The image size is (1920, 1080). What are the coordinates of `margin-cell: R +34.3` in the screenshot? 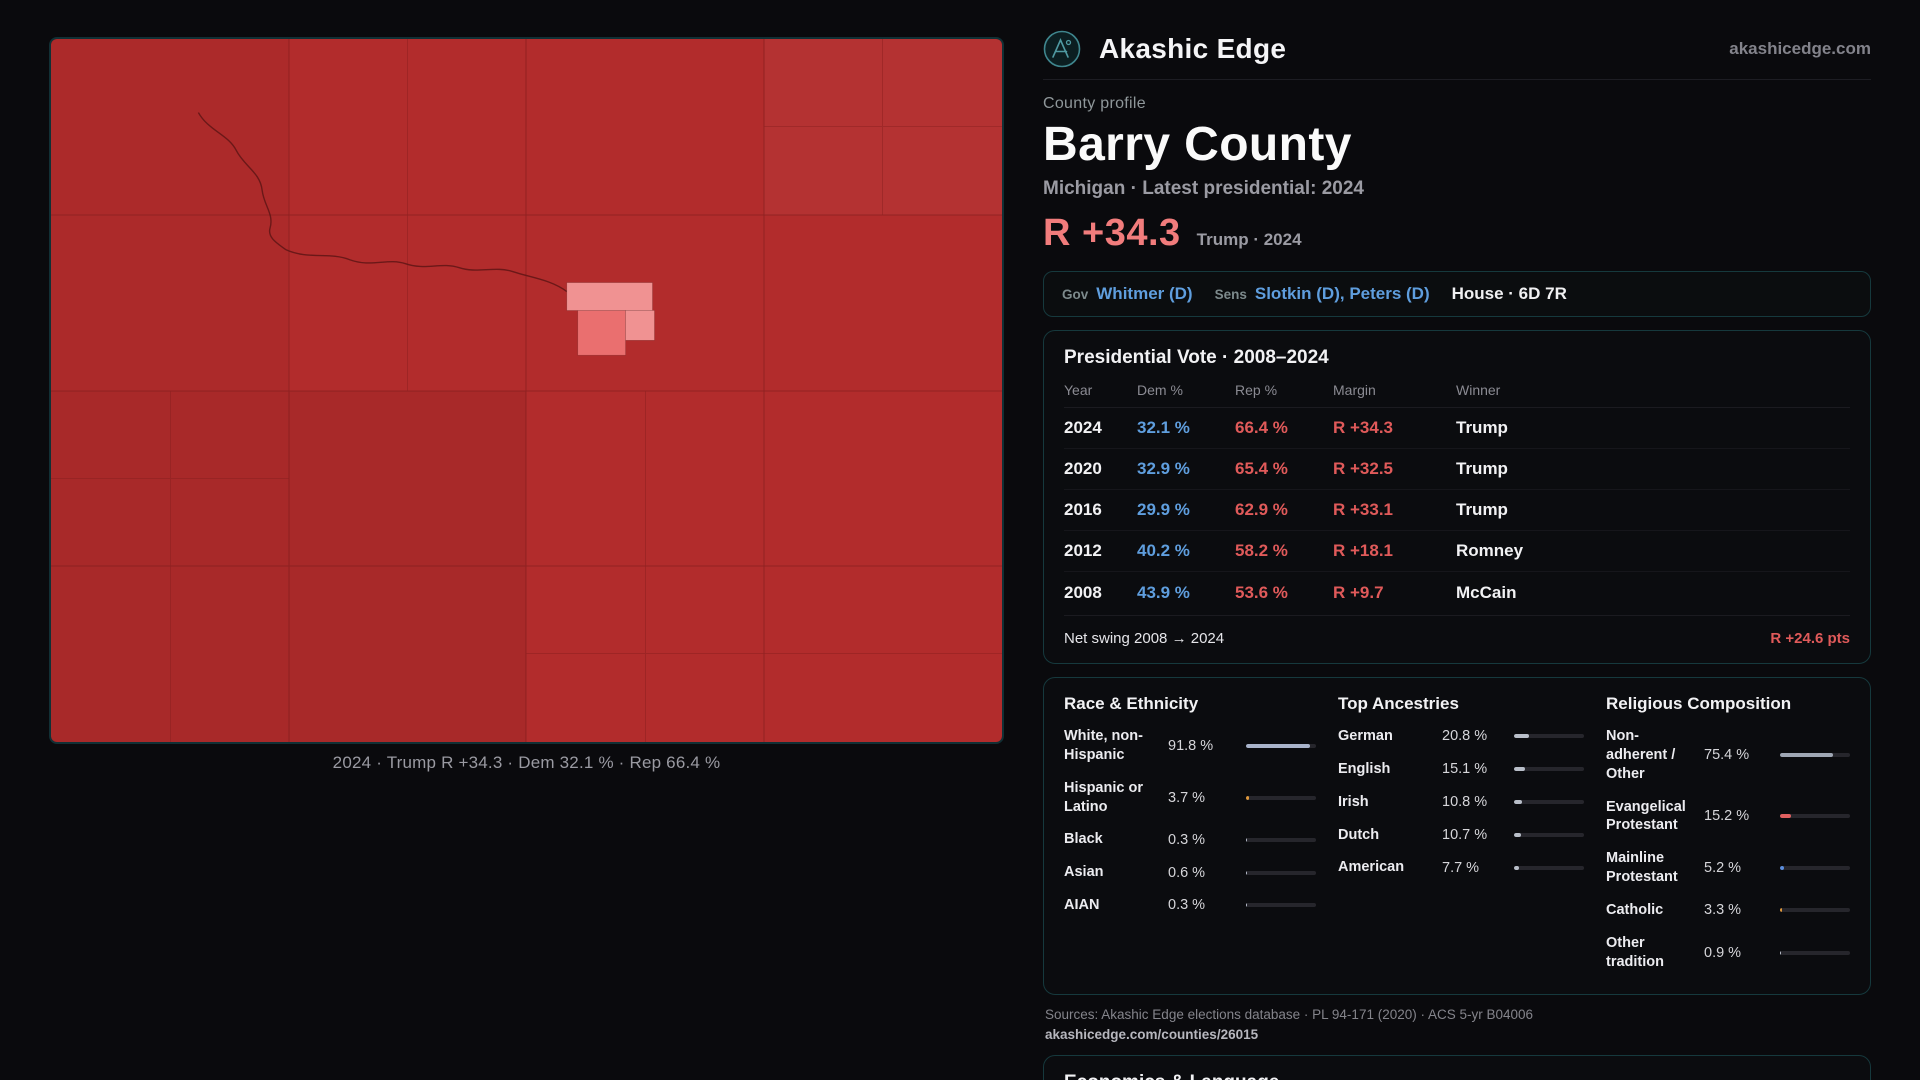 It's located at (1363, 427).